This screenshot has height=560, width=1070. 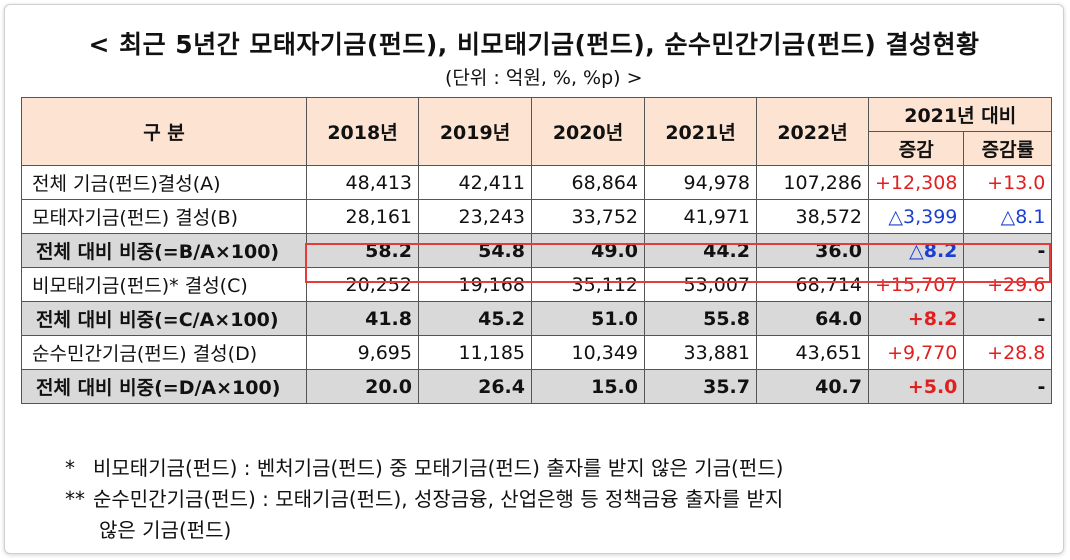 I want to click on year-value-cell: 26.4, so click(x=475, y=386).